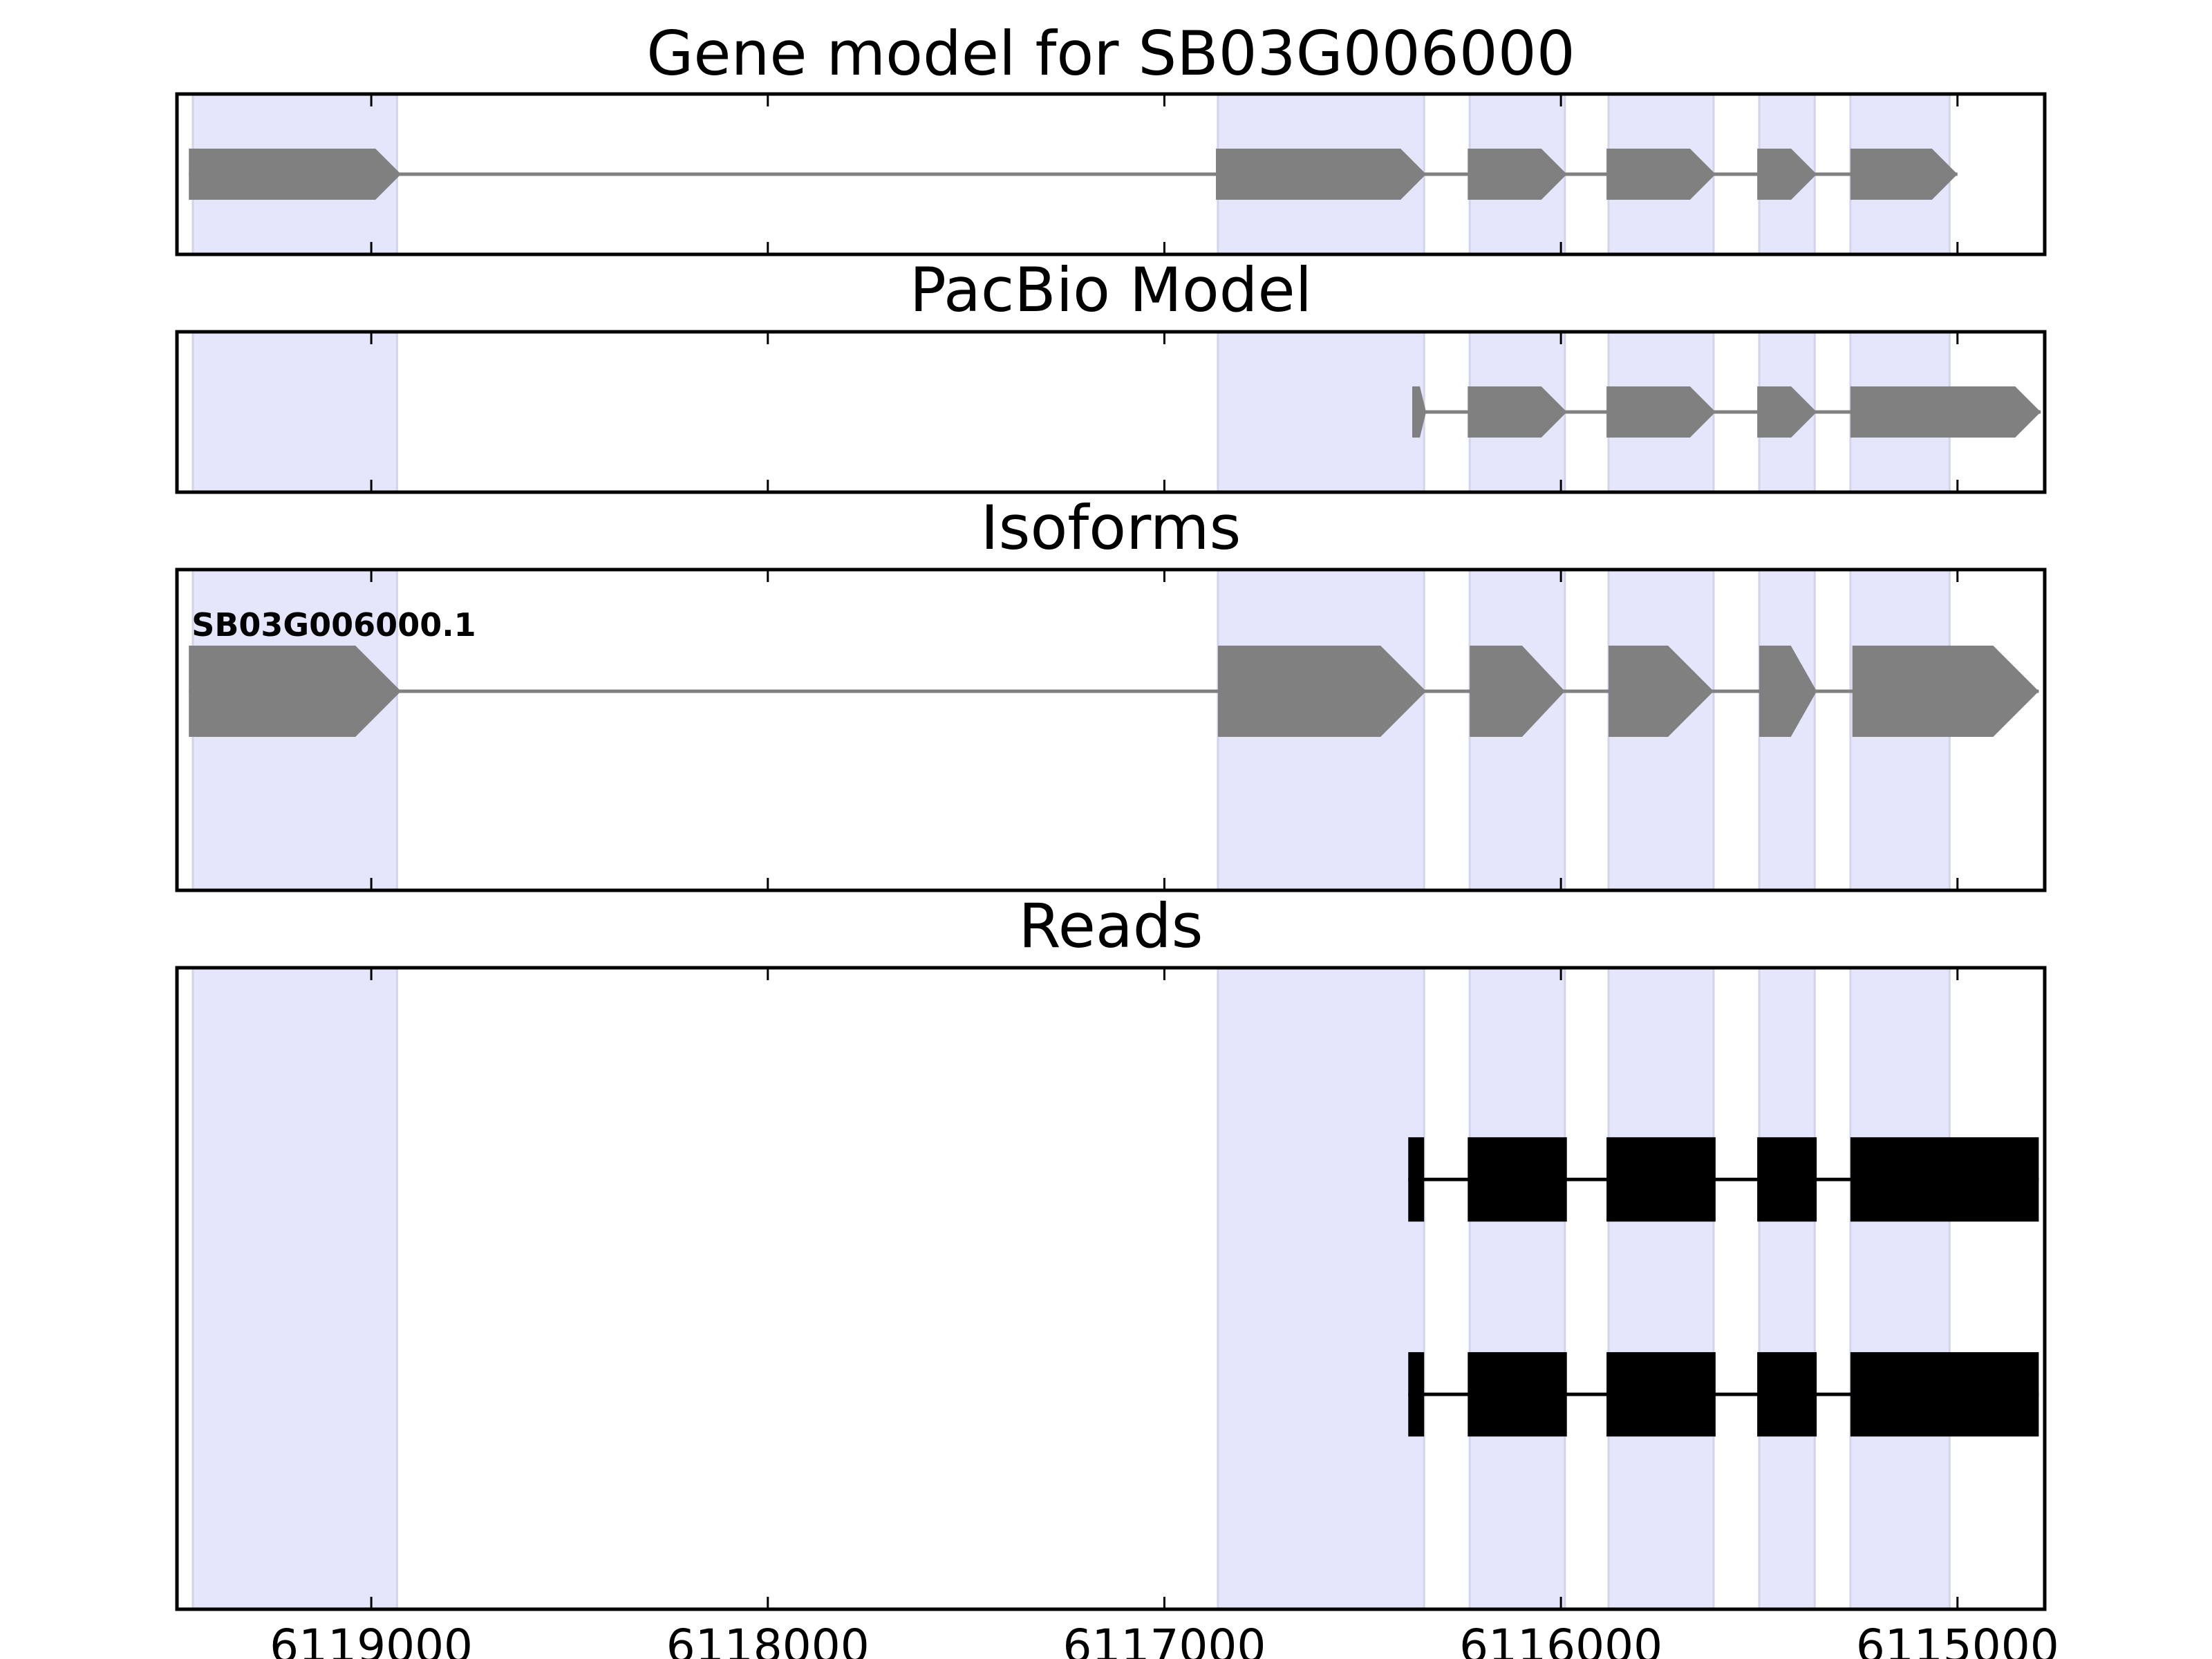 This screenshot has width=2212, height=1659. What do you see at coordinates (1111, 290) in the screenshot?
I see `panel-title: PacBio Model` at bounding box center [1111, 290].